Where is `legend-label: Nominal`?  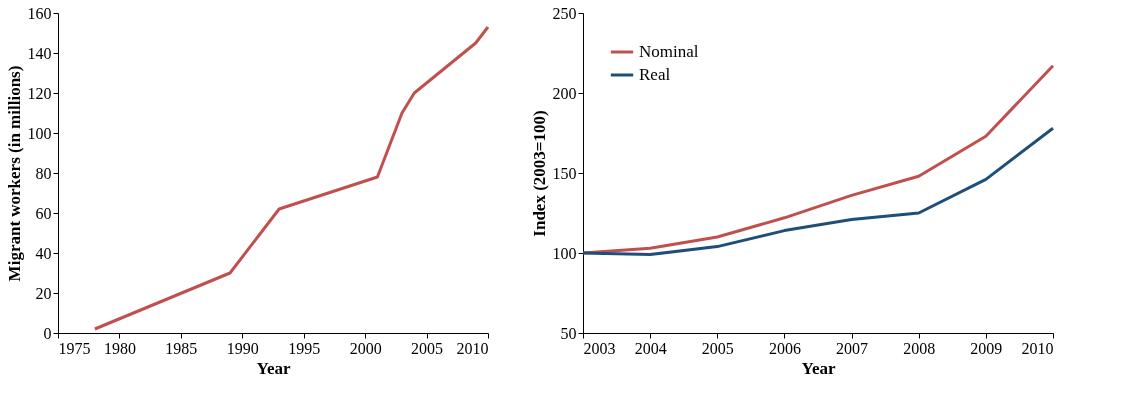
legend-label: Nominal is located at coordinates (669, 51).